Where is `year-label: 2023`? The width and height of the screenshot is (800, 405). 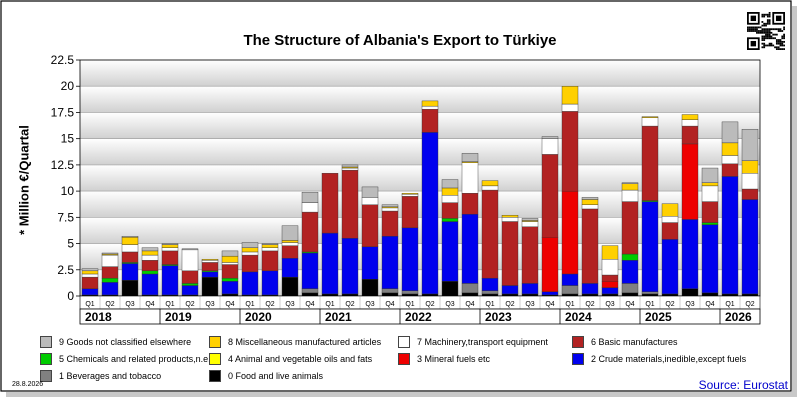
year-label: 2023 is located at coordinates (498, 317).